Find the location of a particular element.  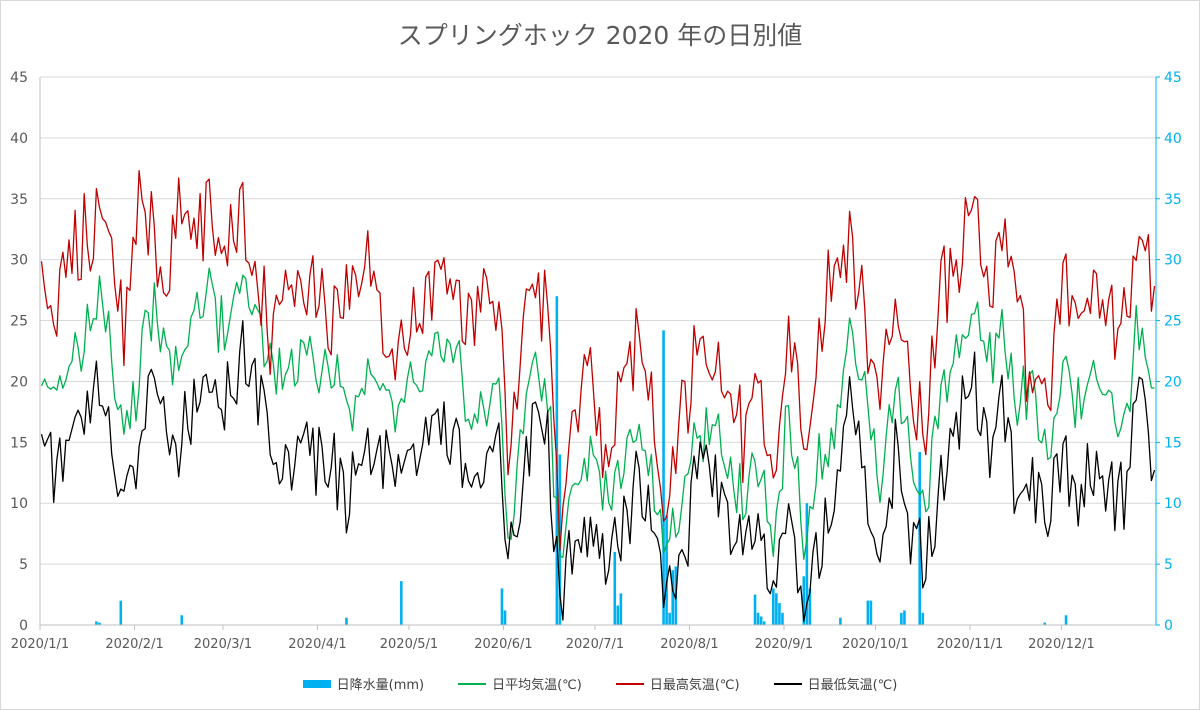

x-tick-label: 2020/1/1 is located at coordinates (40, 644).